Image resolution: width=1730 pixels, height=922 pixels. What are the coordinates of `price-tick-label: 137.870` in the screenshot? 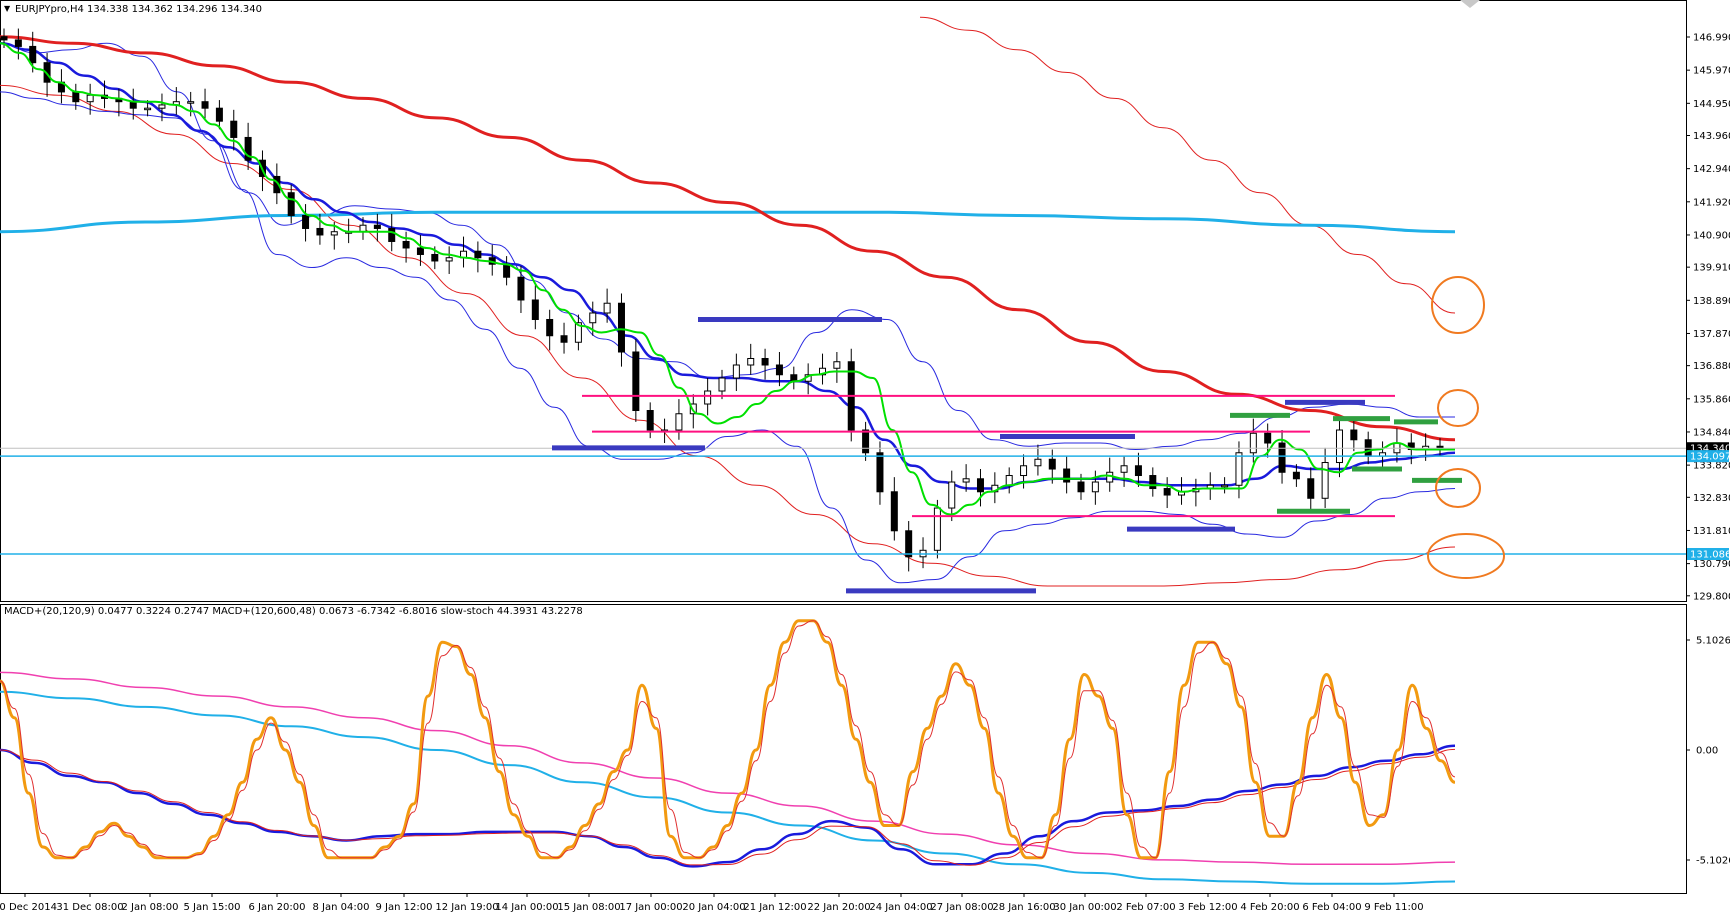 It's located at (1711, 334).